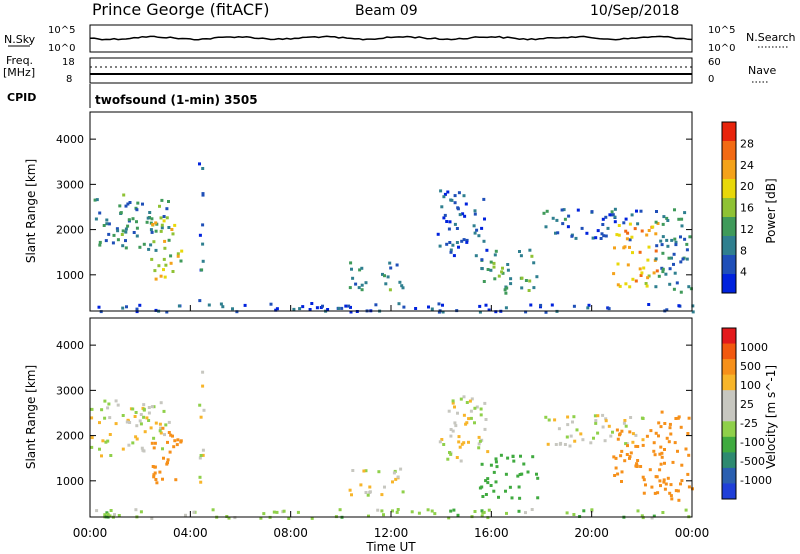 This screenshot has width=800, height=554. What do you see at coordinates (750, 385) in the screenshot?
I see `colorbar-tick-label: 100` at bounding box center [750, 385].